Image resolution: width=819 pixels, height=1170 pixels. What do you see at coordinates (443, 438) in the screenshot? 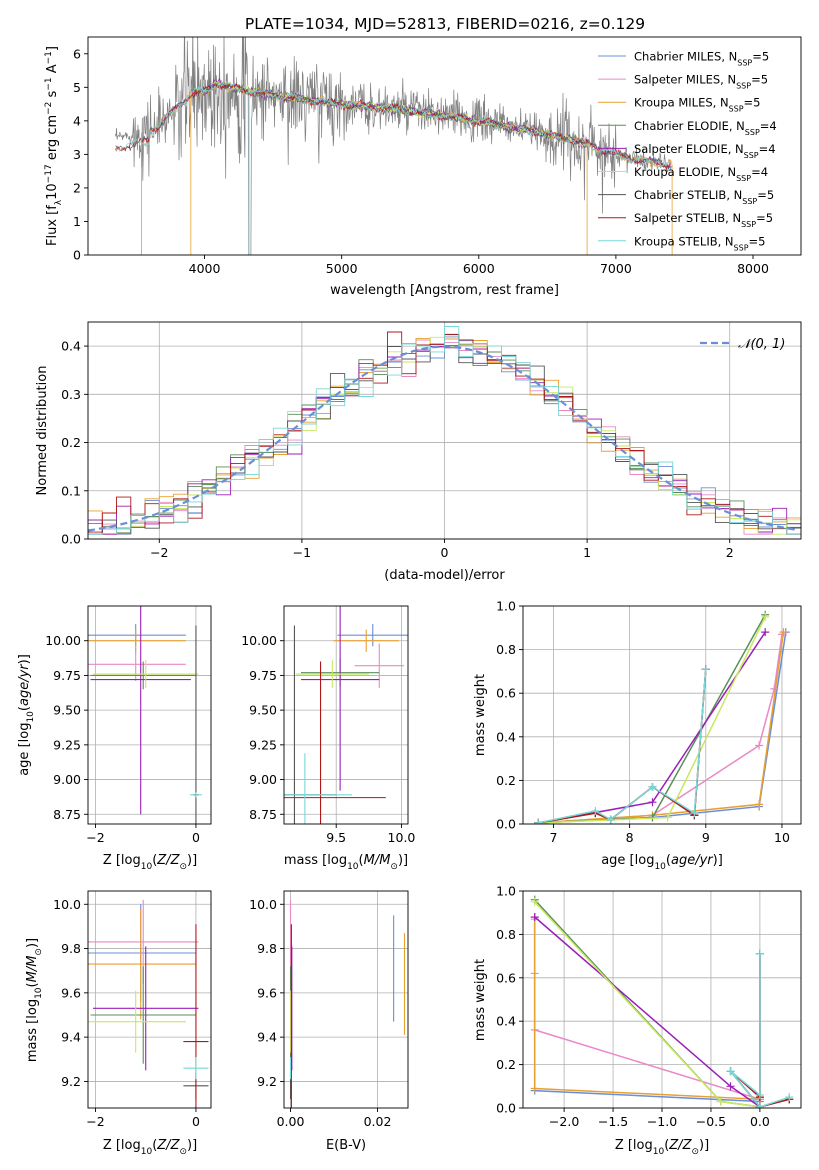
I see `normal-curve-line` at bounding box center [443, 438].